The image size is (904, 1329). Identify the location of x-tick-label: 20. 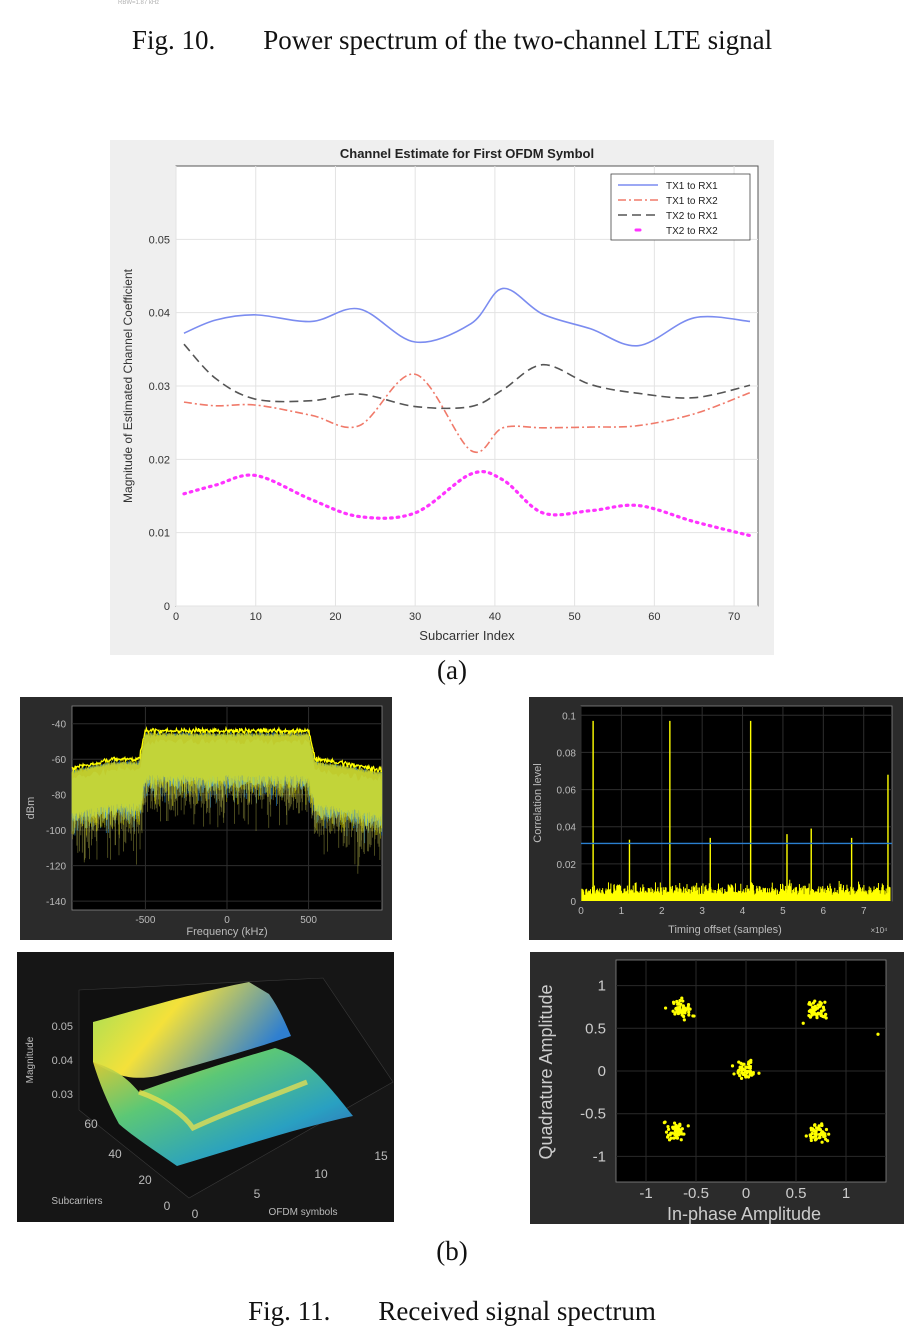
(335, 617).